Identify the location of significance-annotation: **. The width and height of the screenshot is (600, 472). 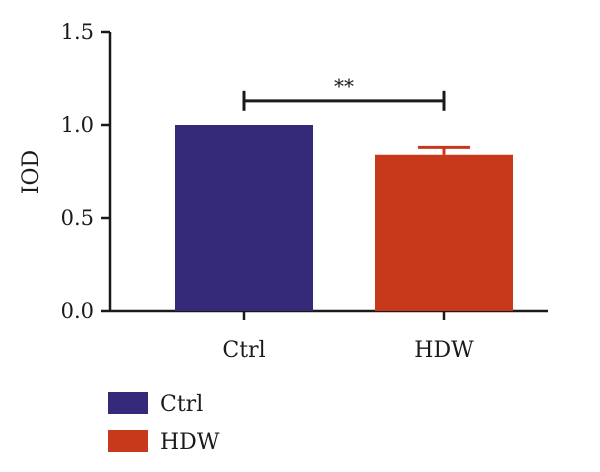
(344, 92).